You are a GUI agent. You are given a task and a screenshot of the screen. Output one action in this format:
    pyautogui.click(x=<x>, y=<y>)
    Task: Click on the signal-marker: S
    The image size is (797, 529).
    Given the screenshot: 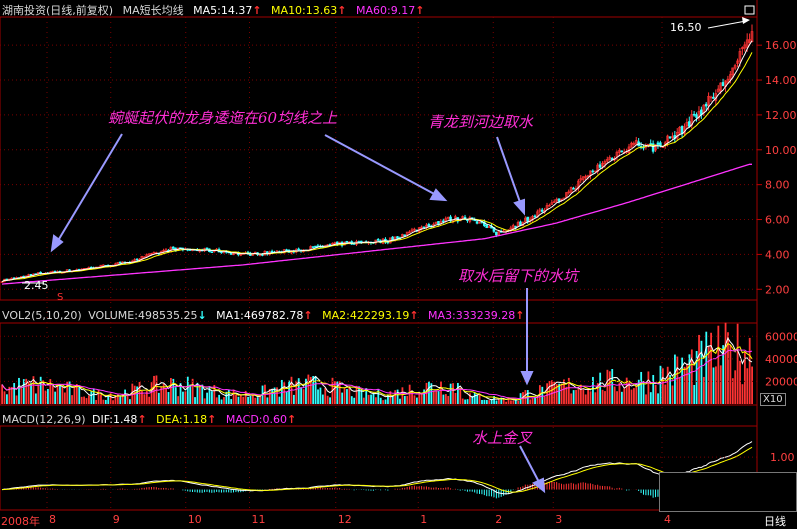 What is the action you would take?
    pyautogui.click(x=60, y=297)
    